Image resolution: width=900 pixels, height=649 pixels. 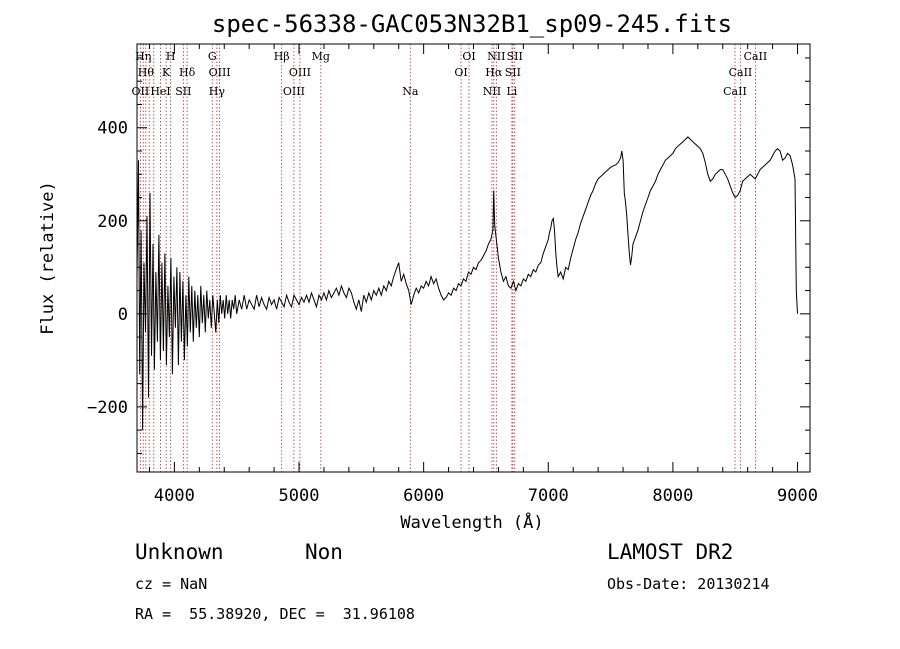 I want to click on line-marker-label: Na, so click(x=410, y=91).